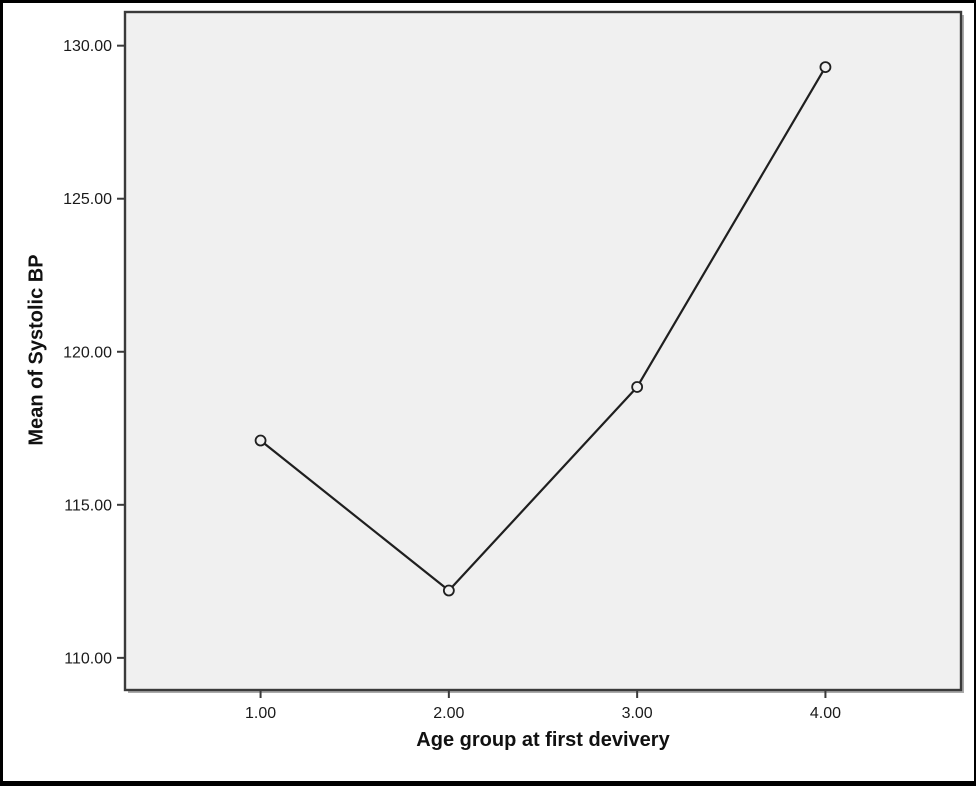 The image size is (976, 786). I want to click on x-tick-label: 1.00, so click(260, 713).